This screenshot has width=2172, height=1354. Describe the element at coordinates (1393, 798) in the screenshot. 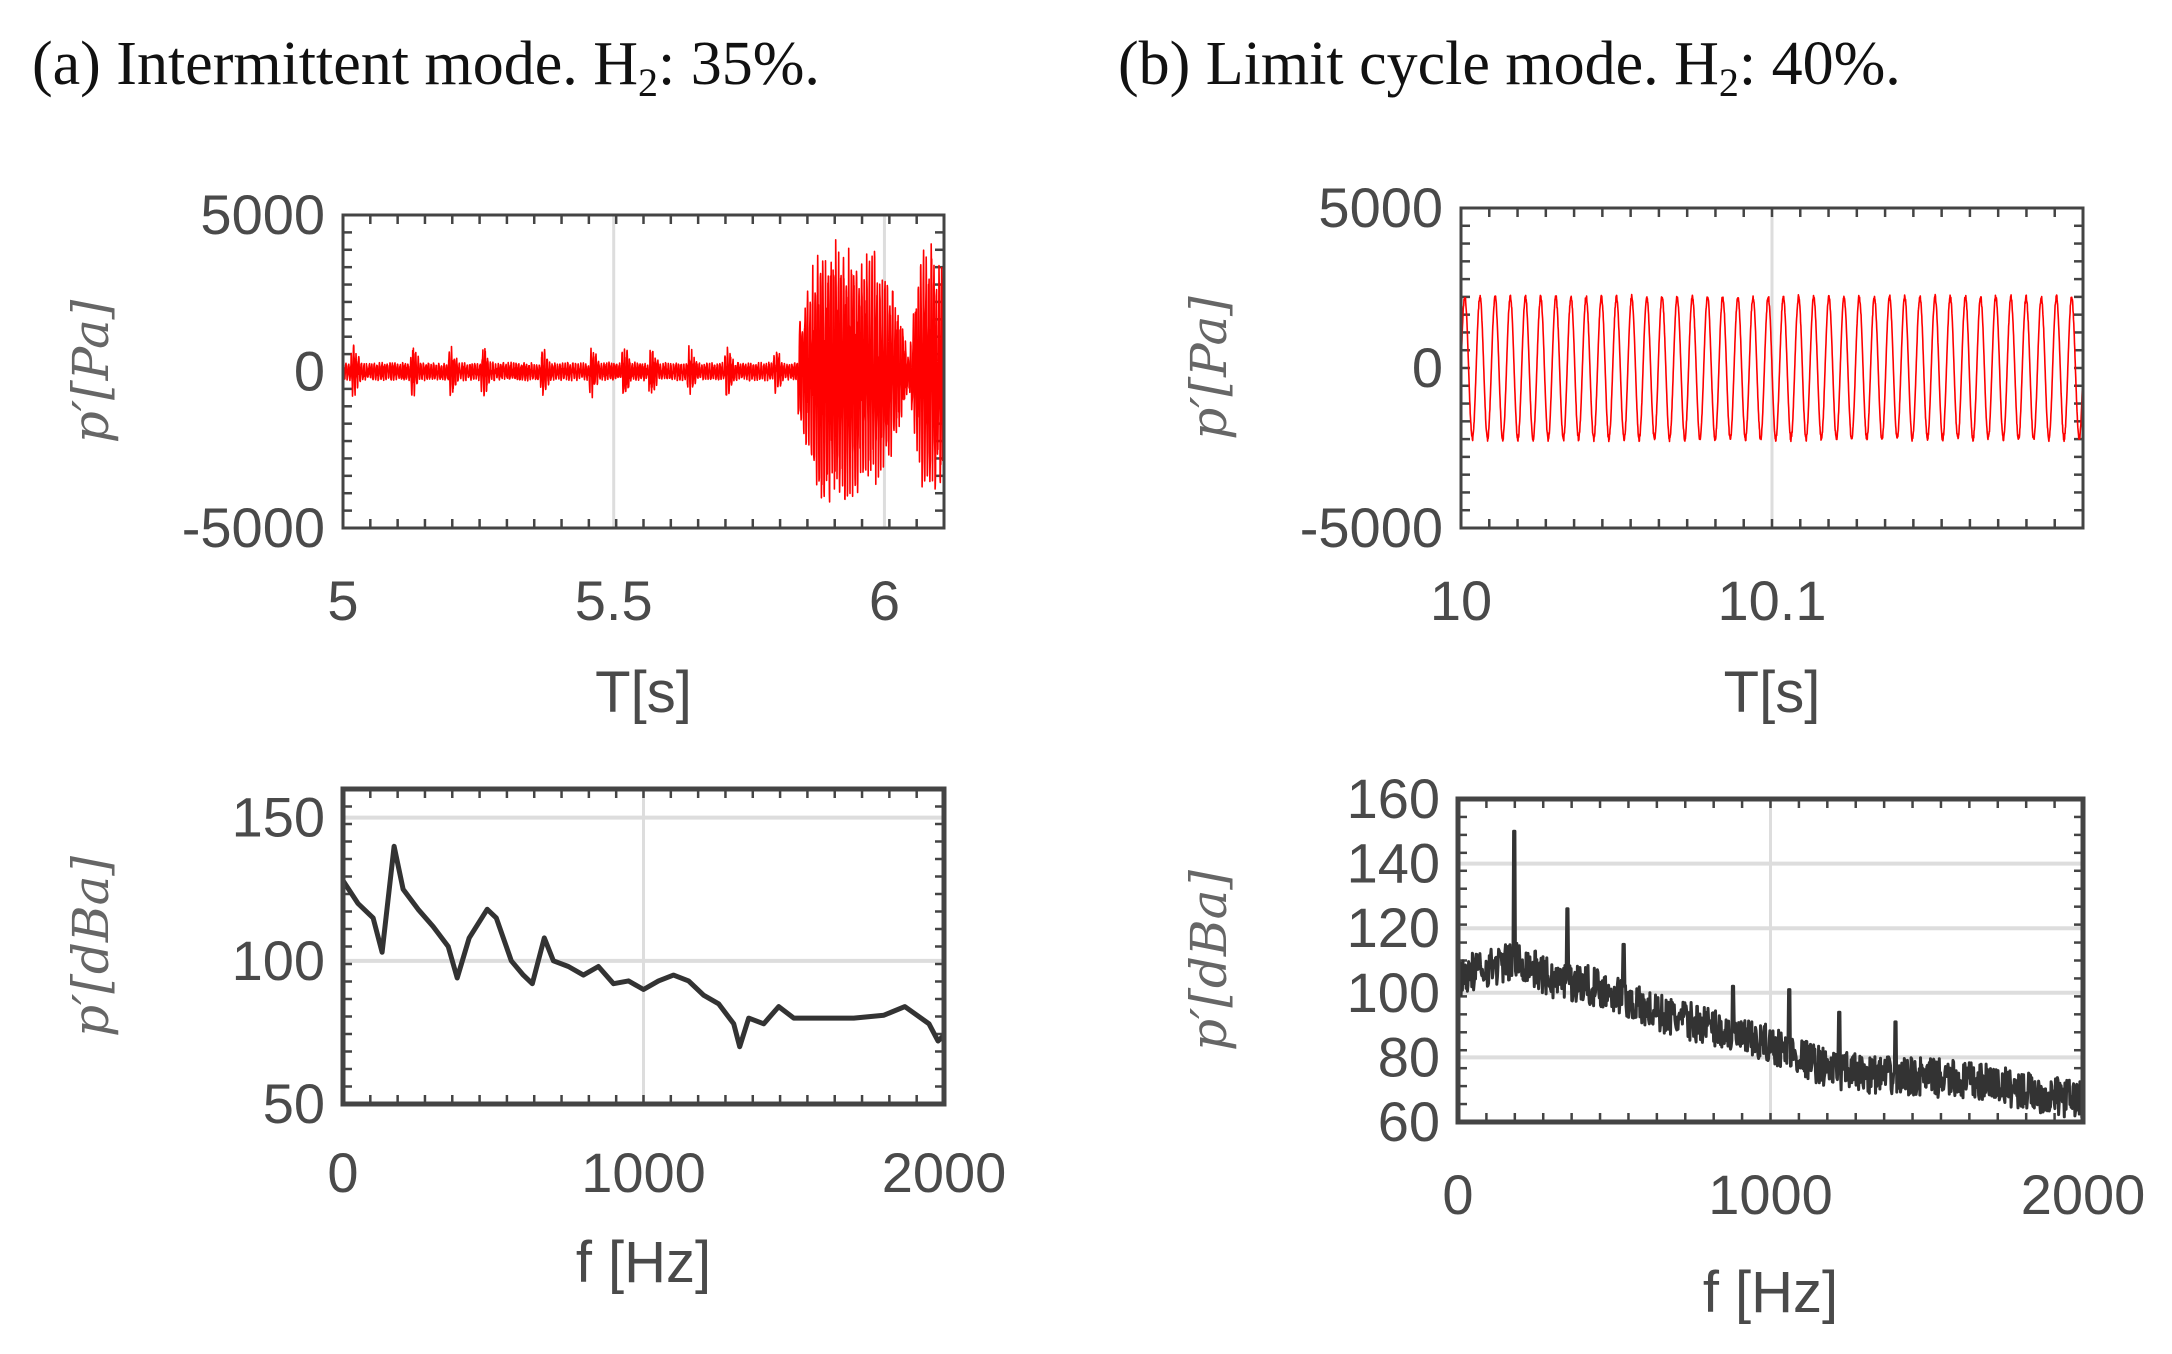

I see `y-tick-label: 160` at that location.